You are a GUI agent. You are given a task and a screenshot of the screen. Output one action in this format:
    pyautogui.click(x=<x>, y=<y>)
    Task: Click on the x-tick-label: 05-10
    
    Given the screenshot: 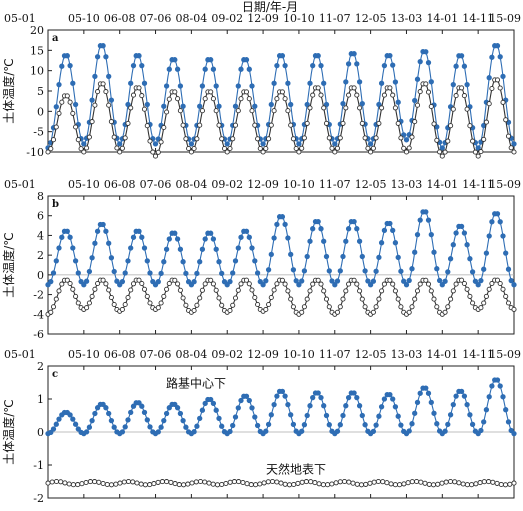 What is the action you would take?
    pyautogui.click(x=84, y=184)
    